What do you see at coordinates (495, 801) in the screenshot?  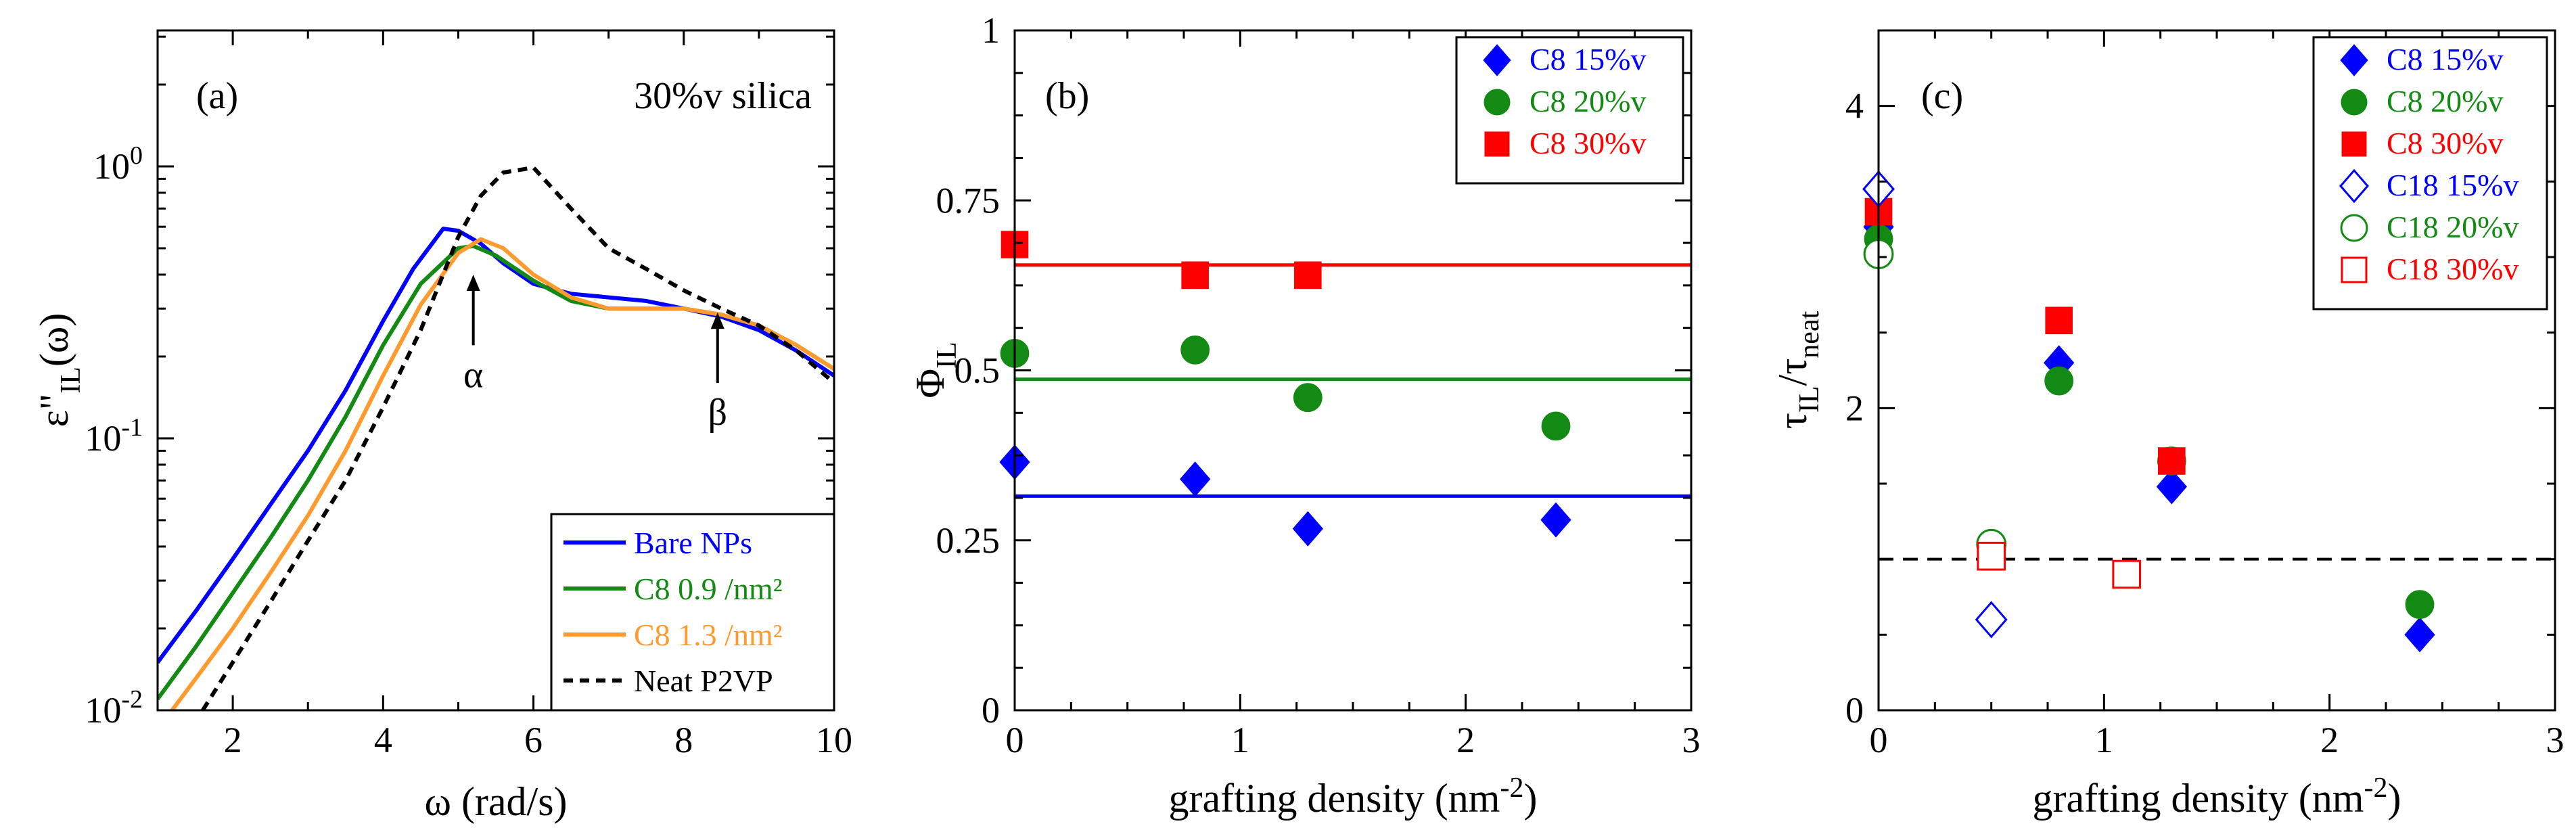 I see `x-axis-label-a: ω (rad/s)` at bounding box center [495, 801].